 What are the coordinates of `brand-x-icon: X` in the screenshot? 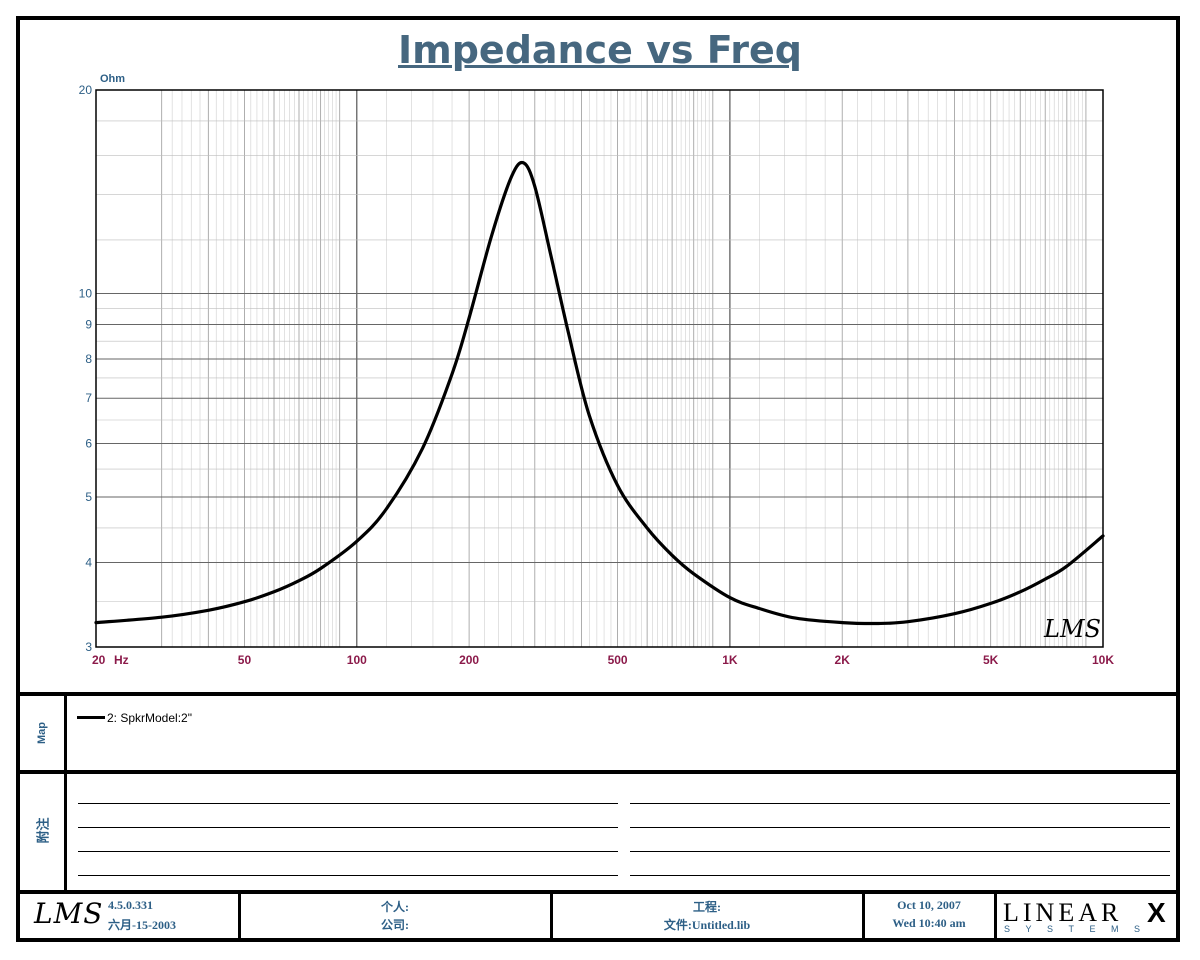 It's located at (1156, 912).